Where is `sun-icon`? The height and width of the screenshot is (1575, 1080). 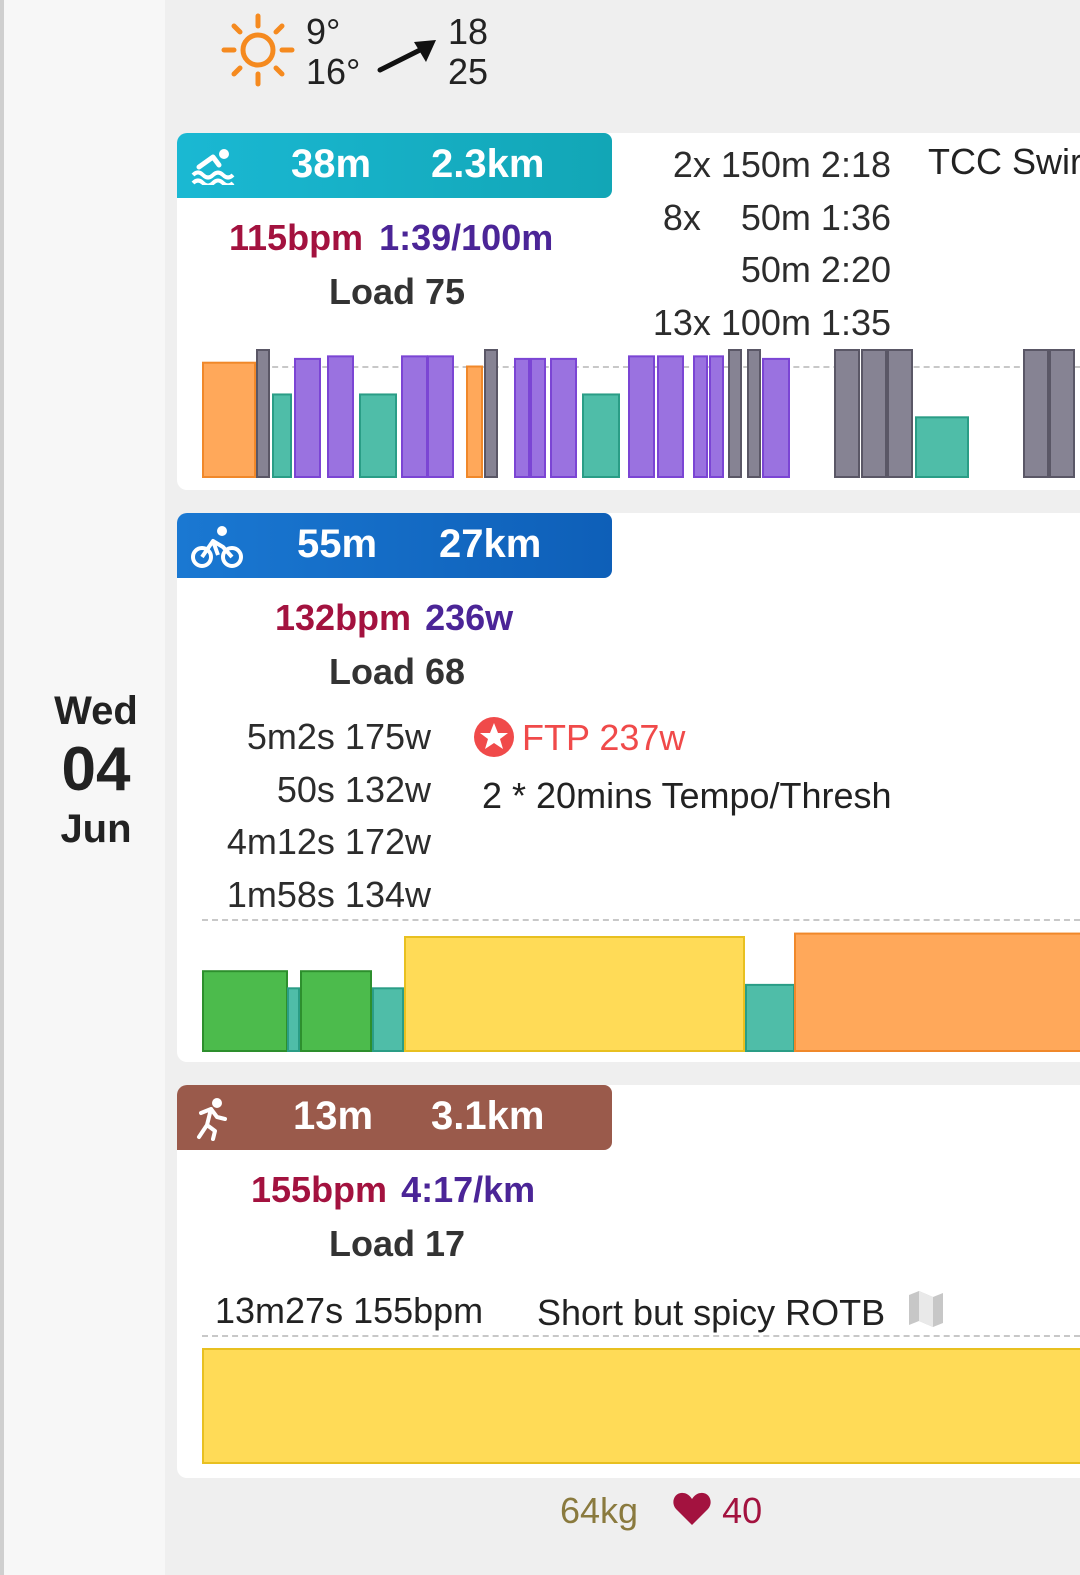 sun-icon is located at coordinates (258, 50).